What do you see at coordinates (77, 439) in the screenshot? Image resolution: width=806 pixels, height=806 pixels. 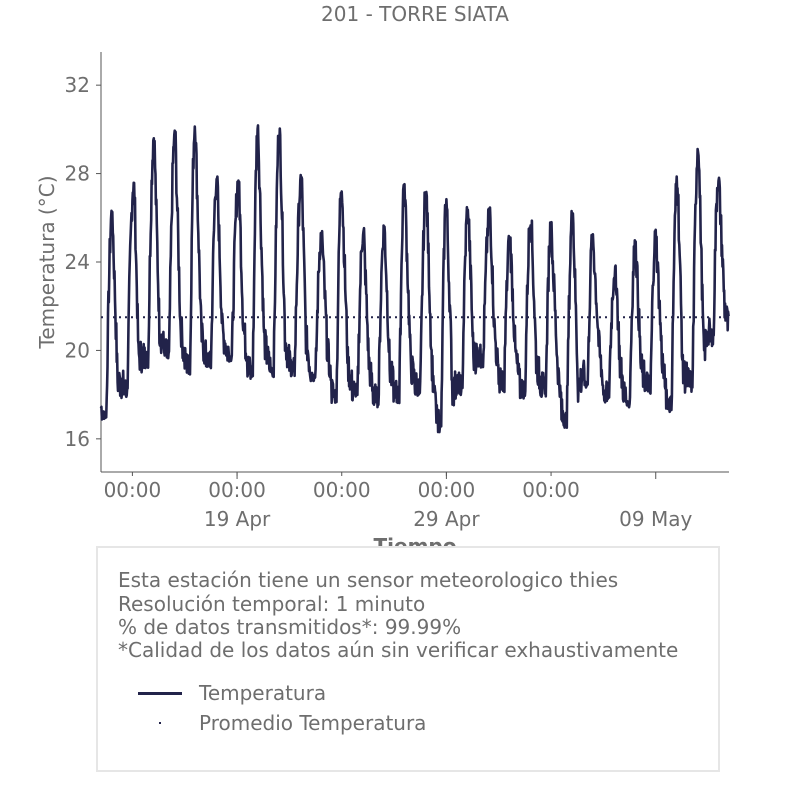 I see `y-tick-label: 16` at bounding box center [77, 439].